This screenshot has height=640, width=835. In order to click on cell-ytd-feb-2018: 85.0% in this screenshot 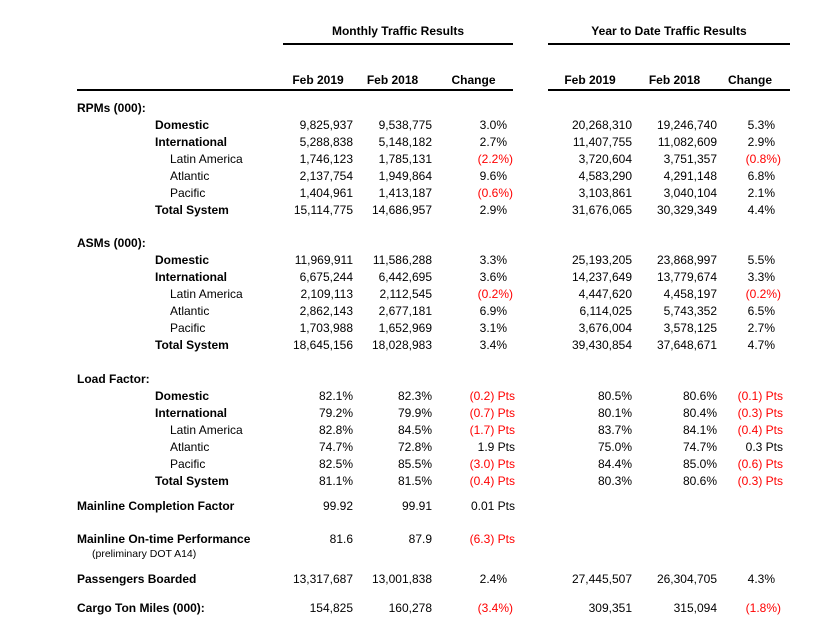, I will do `click(699, 464)`.